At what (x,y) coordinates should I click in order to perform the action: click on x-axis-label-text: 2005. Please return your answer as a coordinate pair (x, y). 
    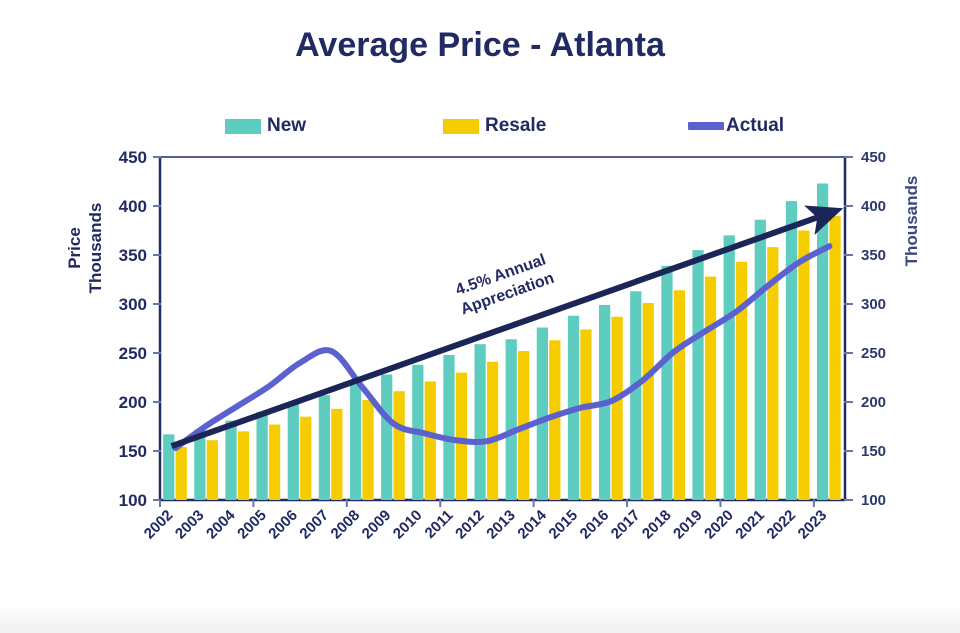
    Looking at the image, I should click on (252, 525).